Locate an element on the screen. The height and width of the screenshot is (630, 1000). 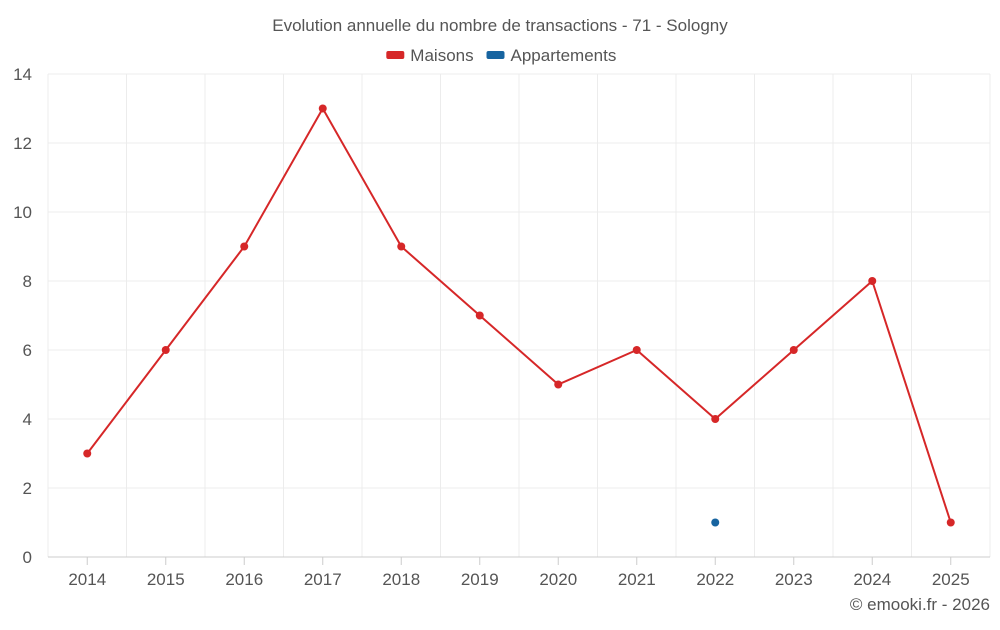
legend-label: Maisons is located at coordinates (441, 55).